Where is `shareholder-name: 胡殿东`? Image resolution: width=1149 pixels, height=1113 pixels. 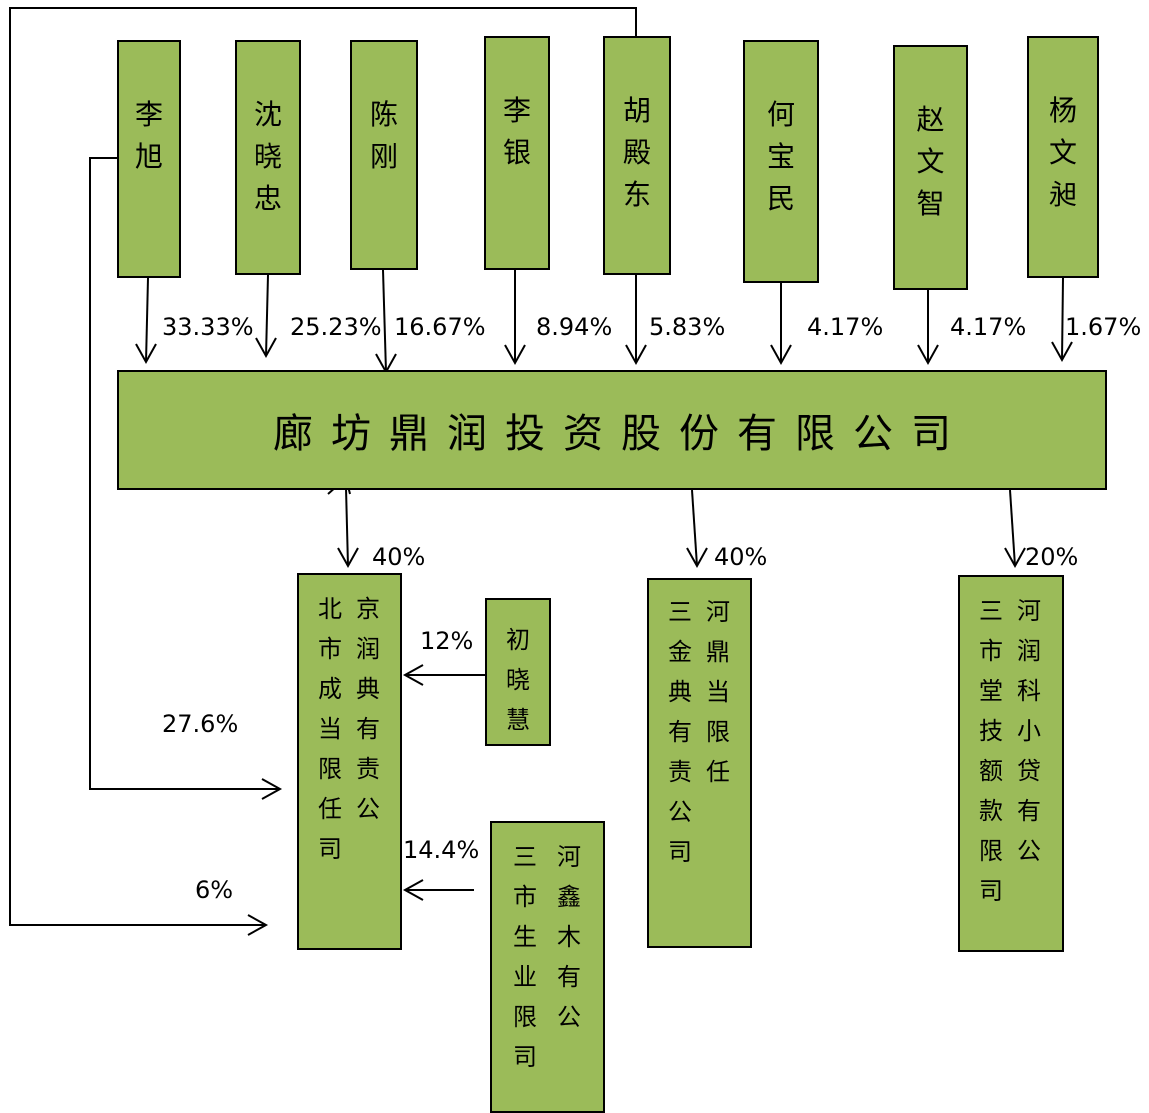 shareholder-name: 胡殿东 is located at coordinates (636, 152).